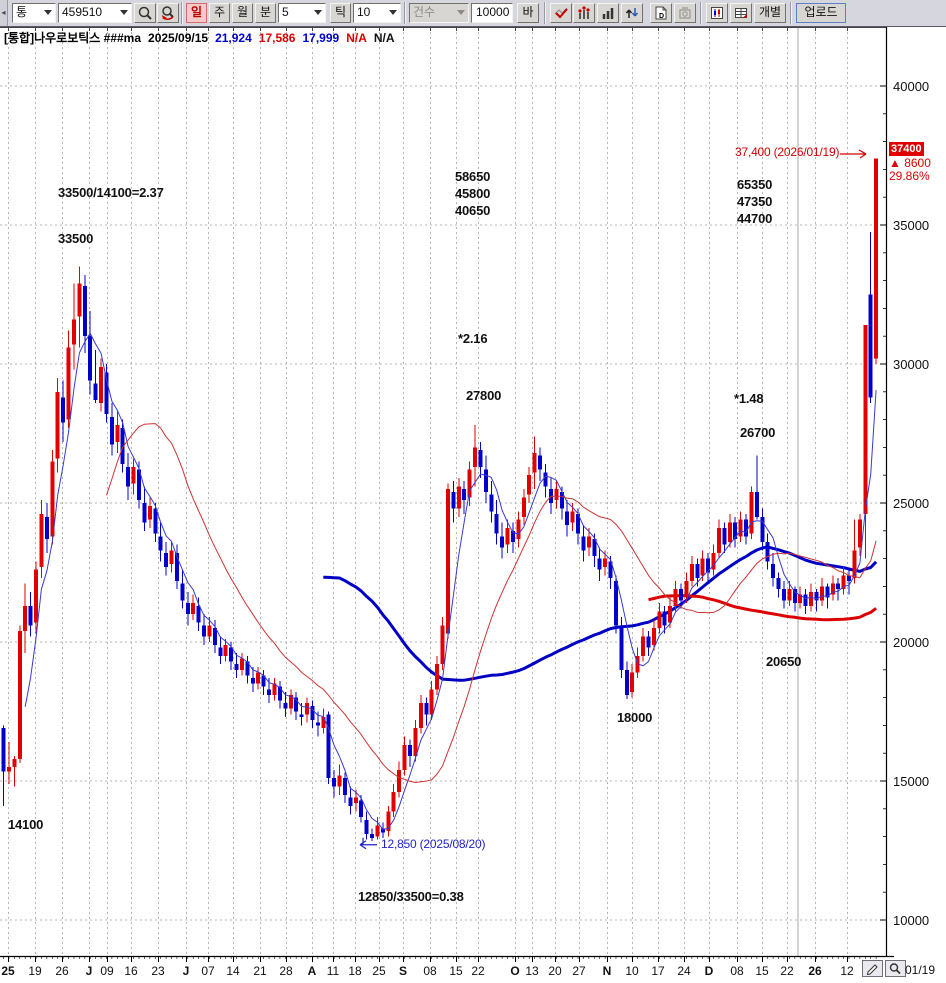 The height and width of the screenshot is (983, 946). What do you see at coordinates (242, 13) in the screenshot?
I see `period-monthly-button: 월` at bounding box center [242, 13].